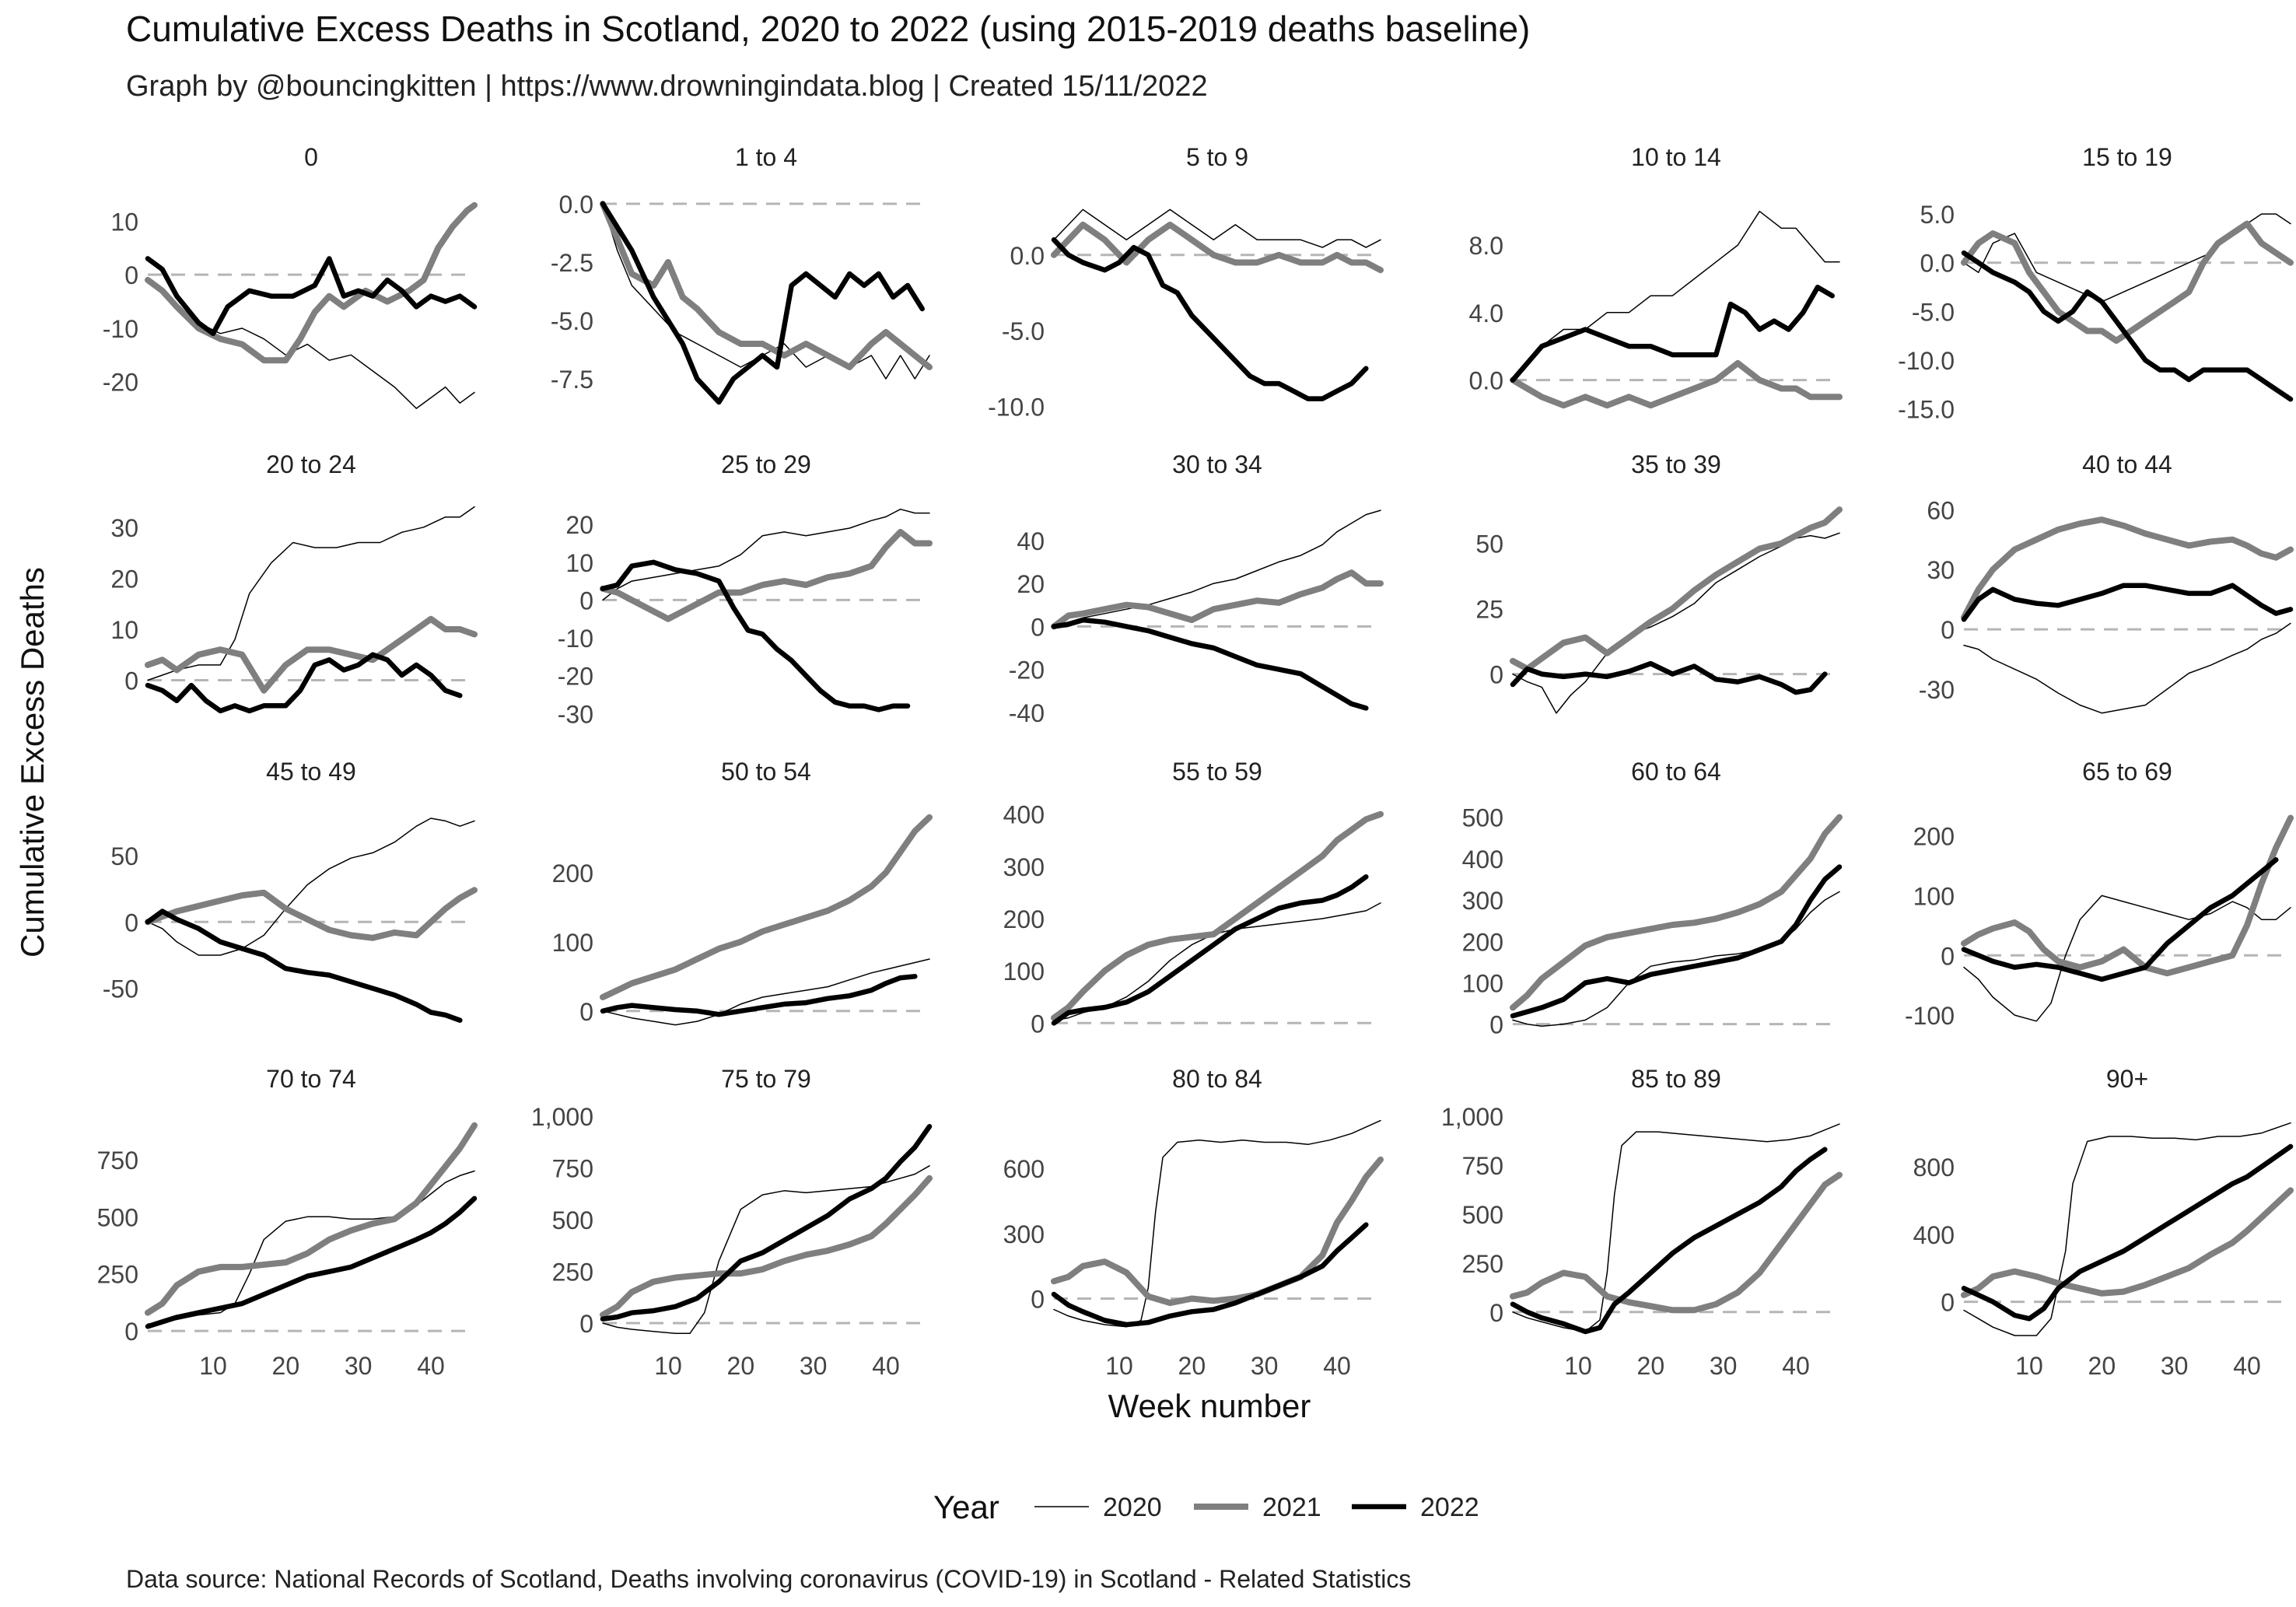 The width and height of the screenshot is (2296, 1607). I want to click on facet-label: 70 to 74, so click(311, 1079).